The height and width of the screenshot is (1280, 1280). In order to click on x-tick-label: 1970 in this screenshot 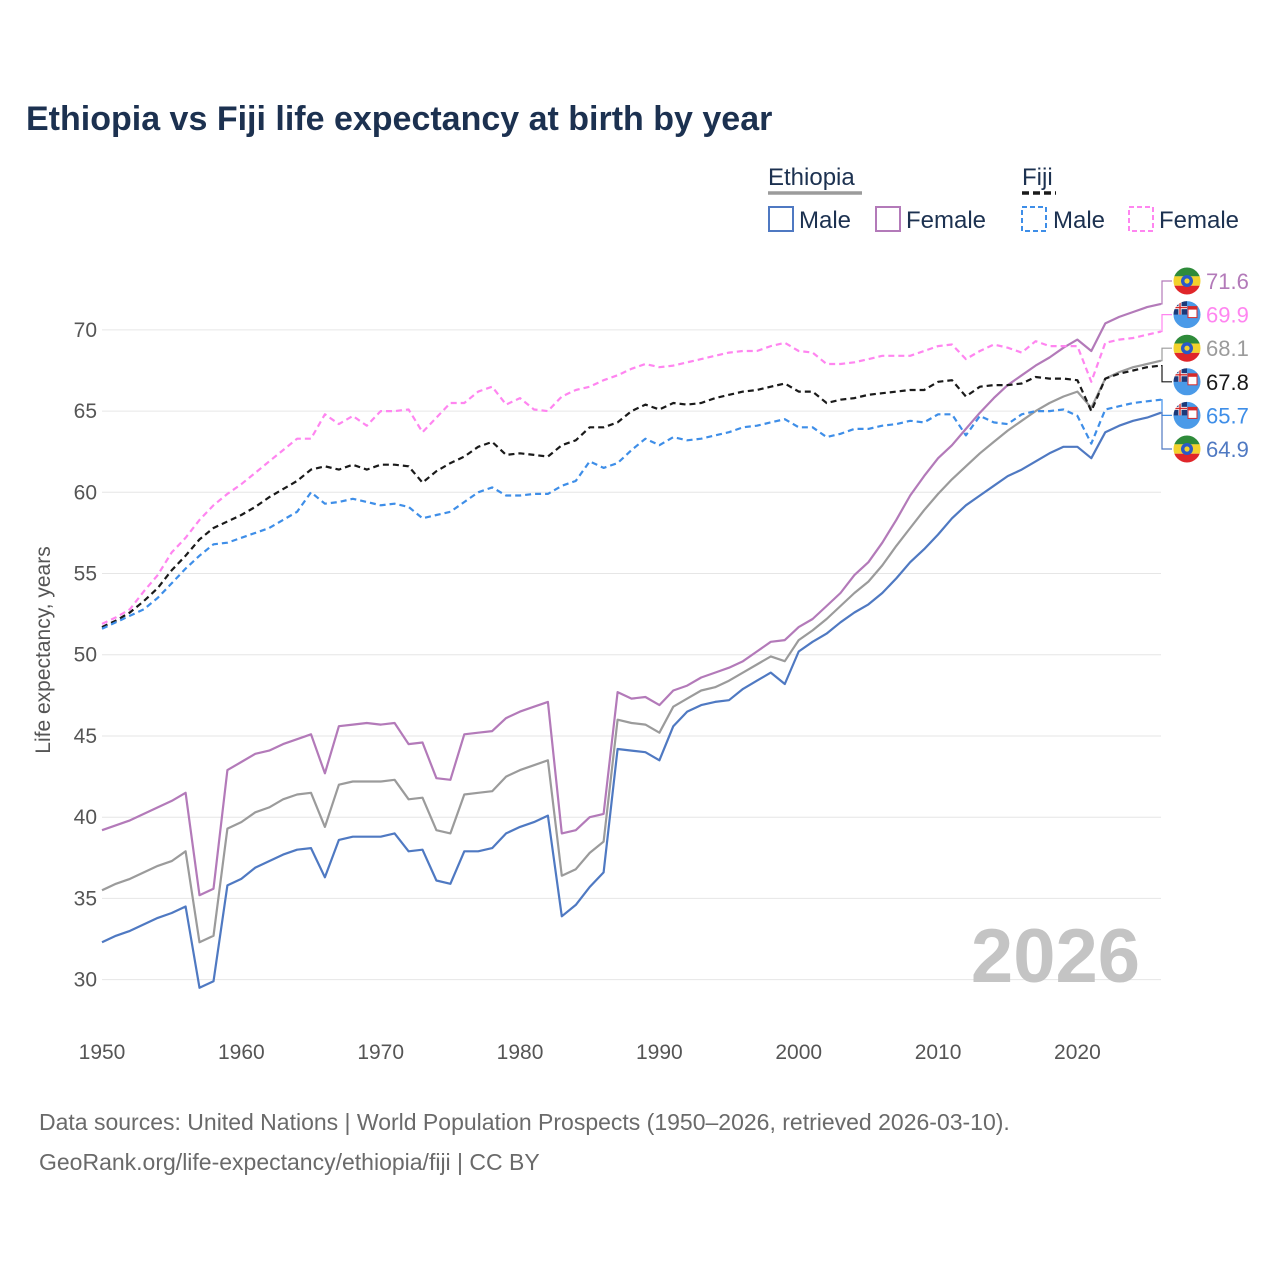, I will do `click(380, 1052)`.